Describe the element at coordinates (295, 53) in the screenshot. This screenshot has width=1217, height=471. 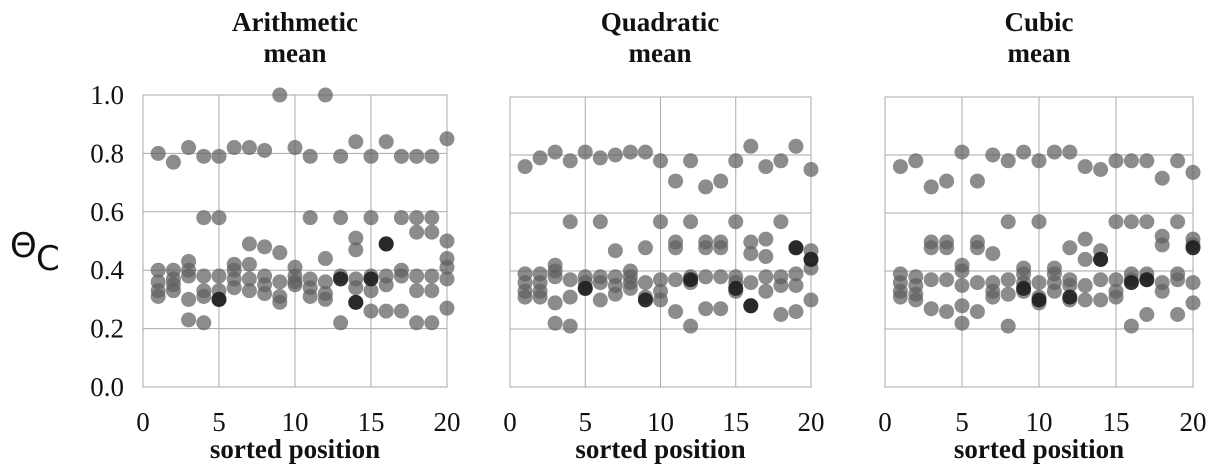
I see `panel-title-line-2: mean` at that location.